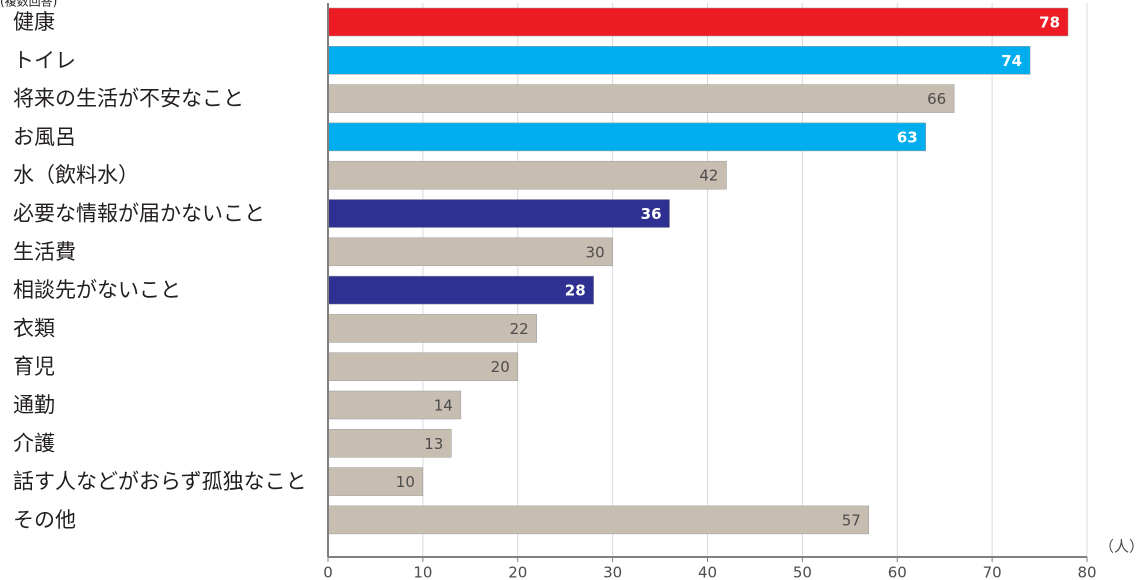 This screenshot has width=1138, height=580. Describe the element at coordinates (139, 214) in the screenshot. I see `category-label: 必要な情報が届かないこと` at that location.